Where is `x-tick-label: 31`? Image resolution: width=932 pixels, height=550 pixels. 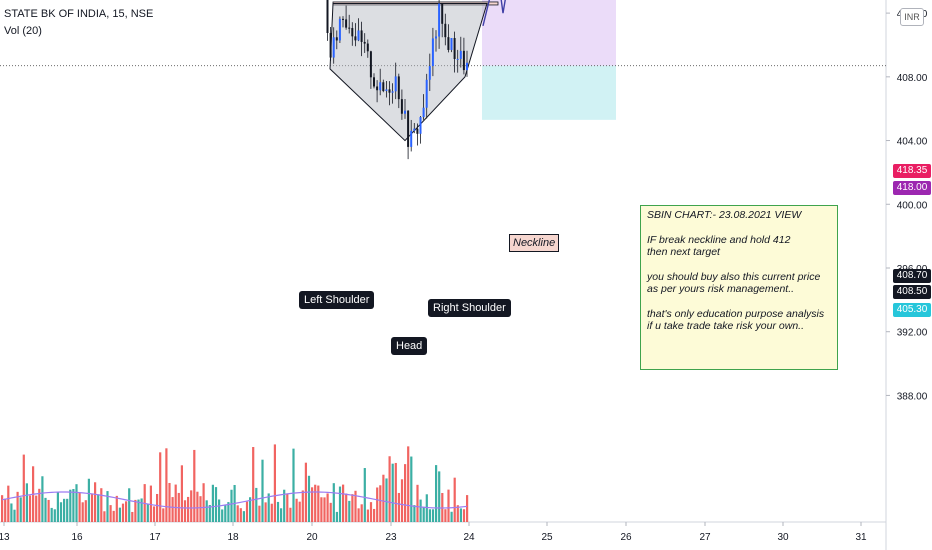 x-tick-label: 31 is located at coordinates (861, 537).